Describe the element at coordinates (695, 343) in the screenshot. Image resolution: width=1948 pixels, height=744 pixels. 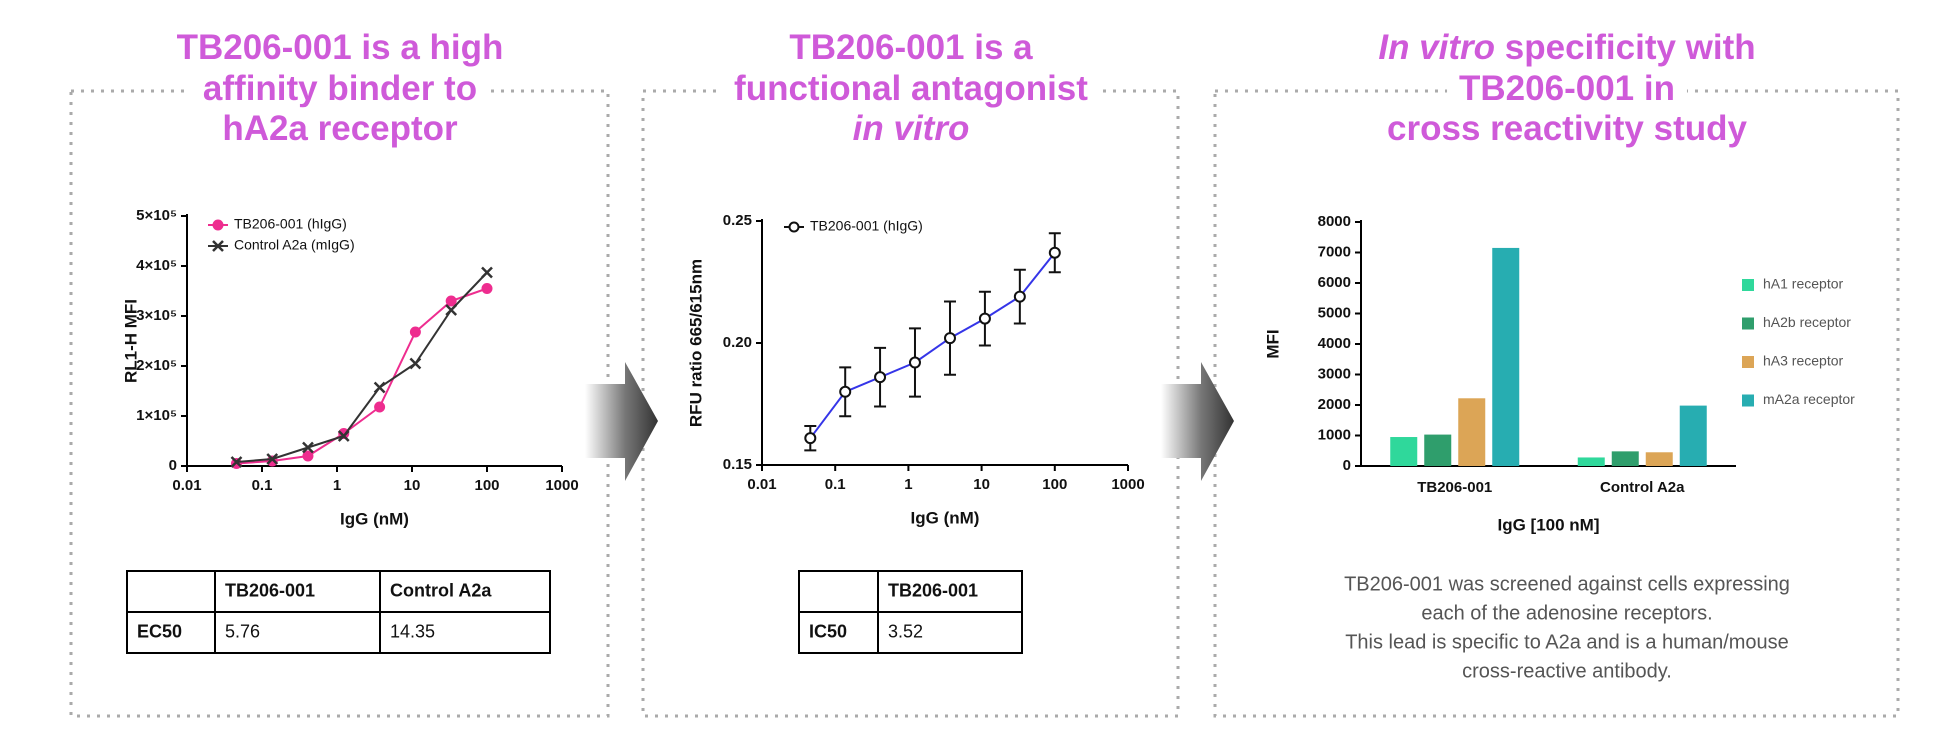
I see `y-axis-title: RFU ratio 665/615nm` at that location.